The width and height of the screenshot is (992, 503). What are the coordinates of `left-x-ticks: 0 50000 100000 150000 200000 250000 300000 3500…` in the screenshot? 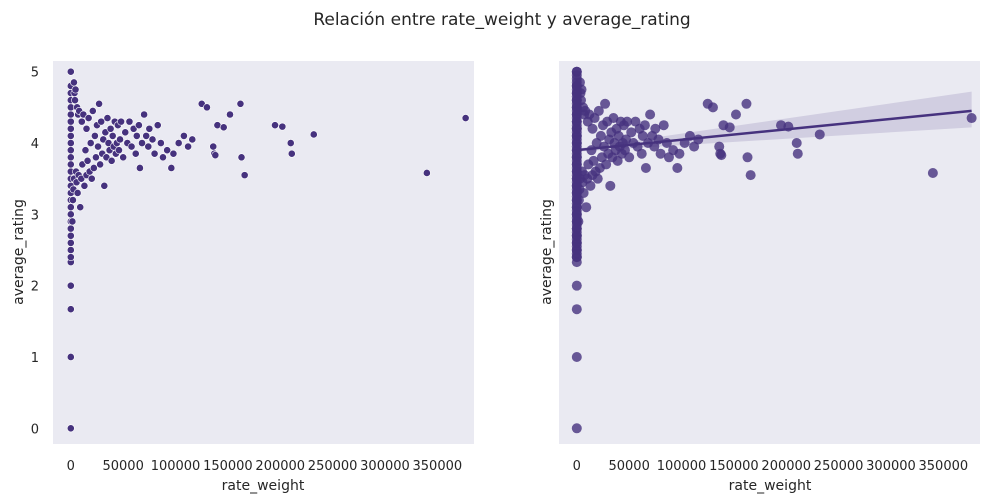 It's located at (265, 466).